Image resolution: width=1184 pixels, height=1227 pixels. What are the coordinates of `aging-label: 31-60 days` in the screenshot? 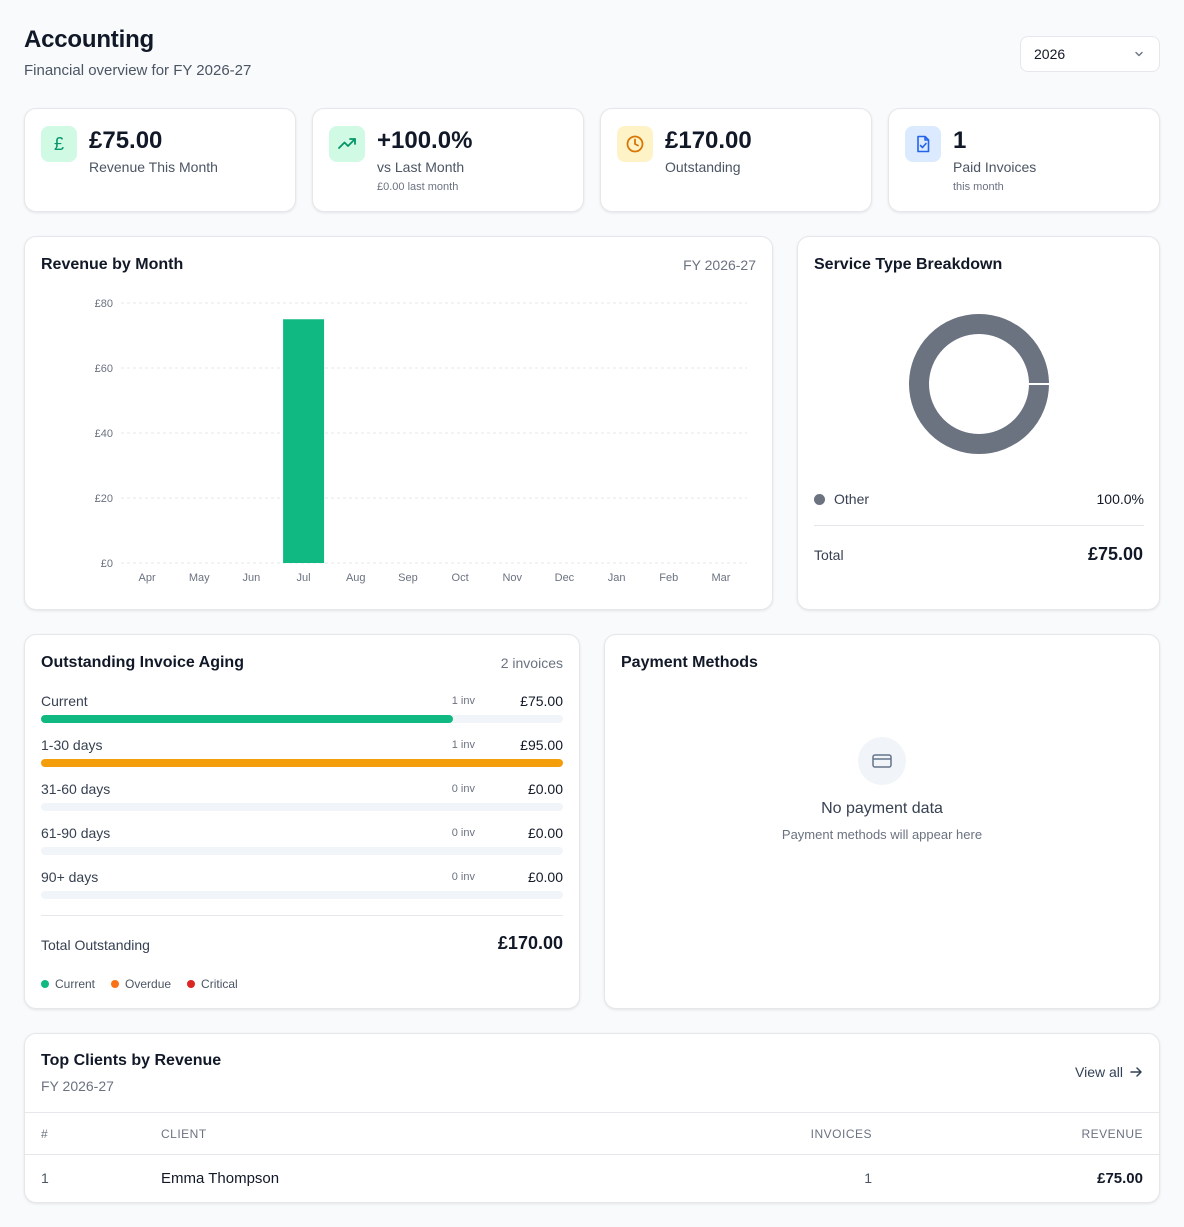 It's located at (76, 789).